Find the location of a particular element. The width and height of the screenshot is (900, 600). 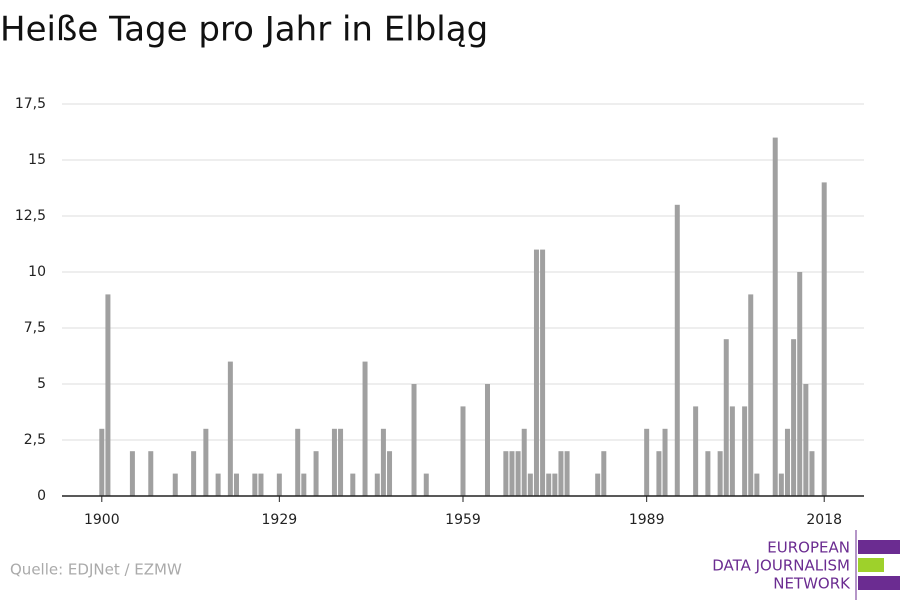

x-tick-label: 1900 is located at coordinates (102, 520).